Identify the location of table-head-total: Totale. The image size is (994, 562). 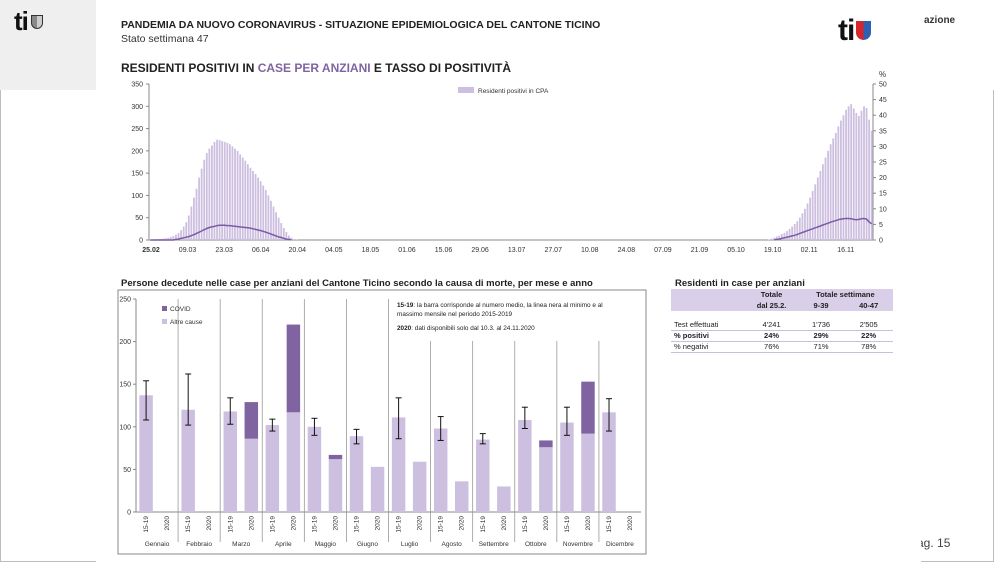
(771, 294).